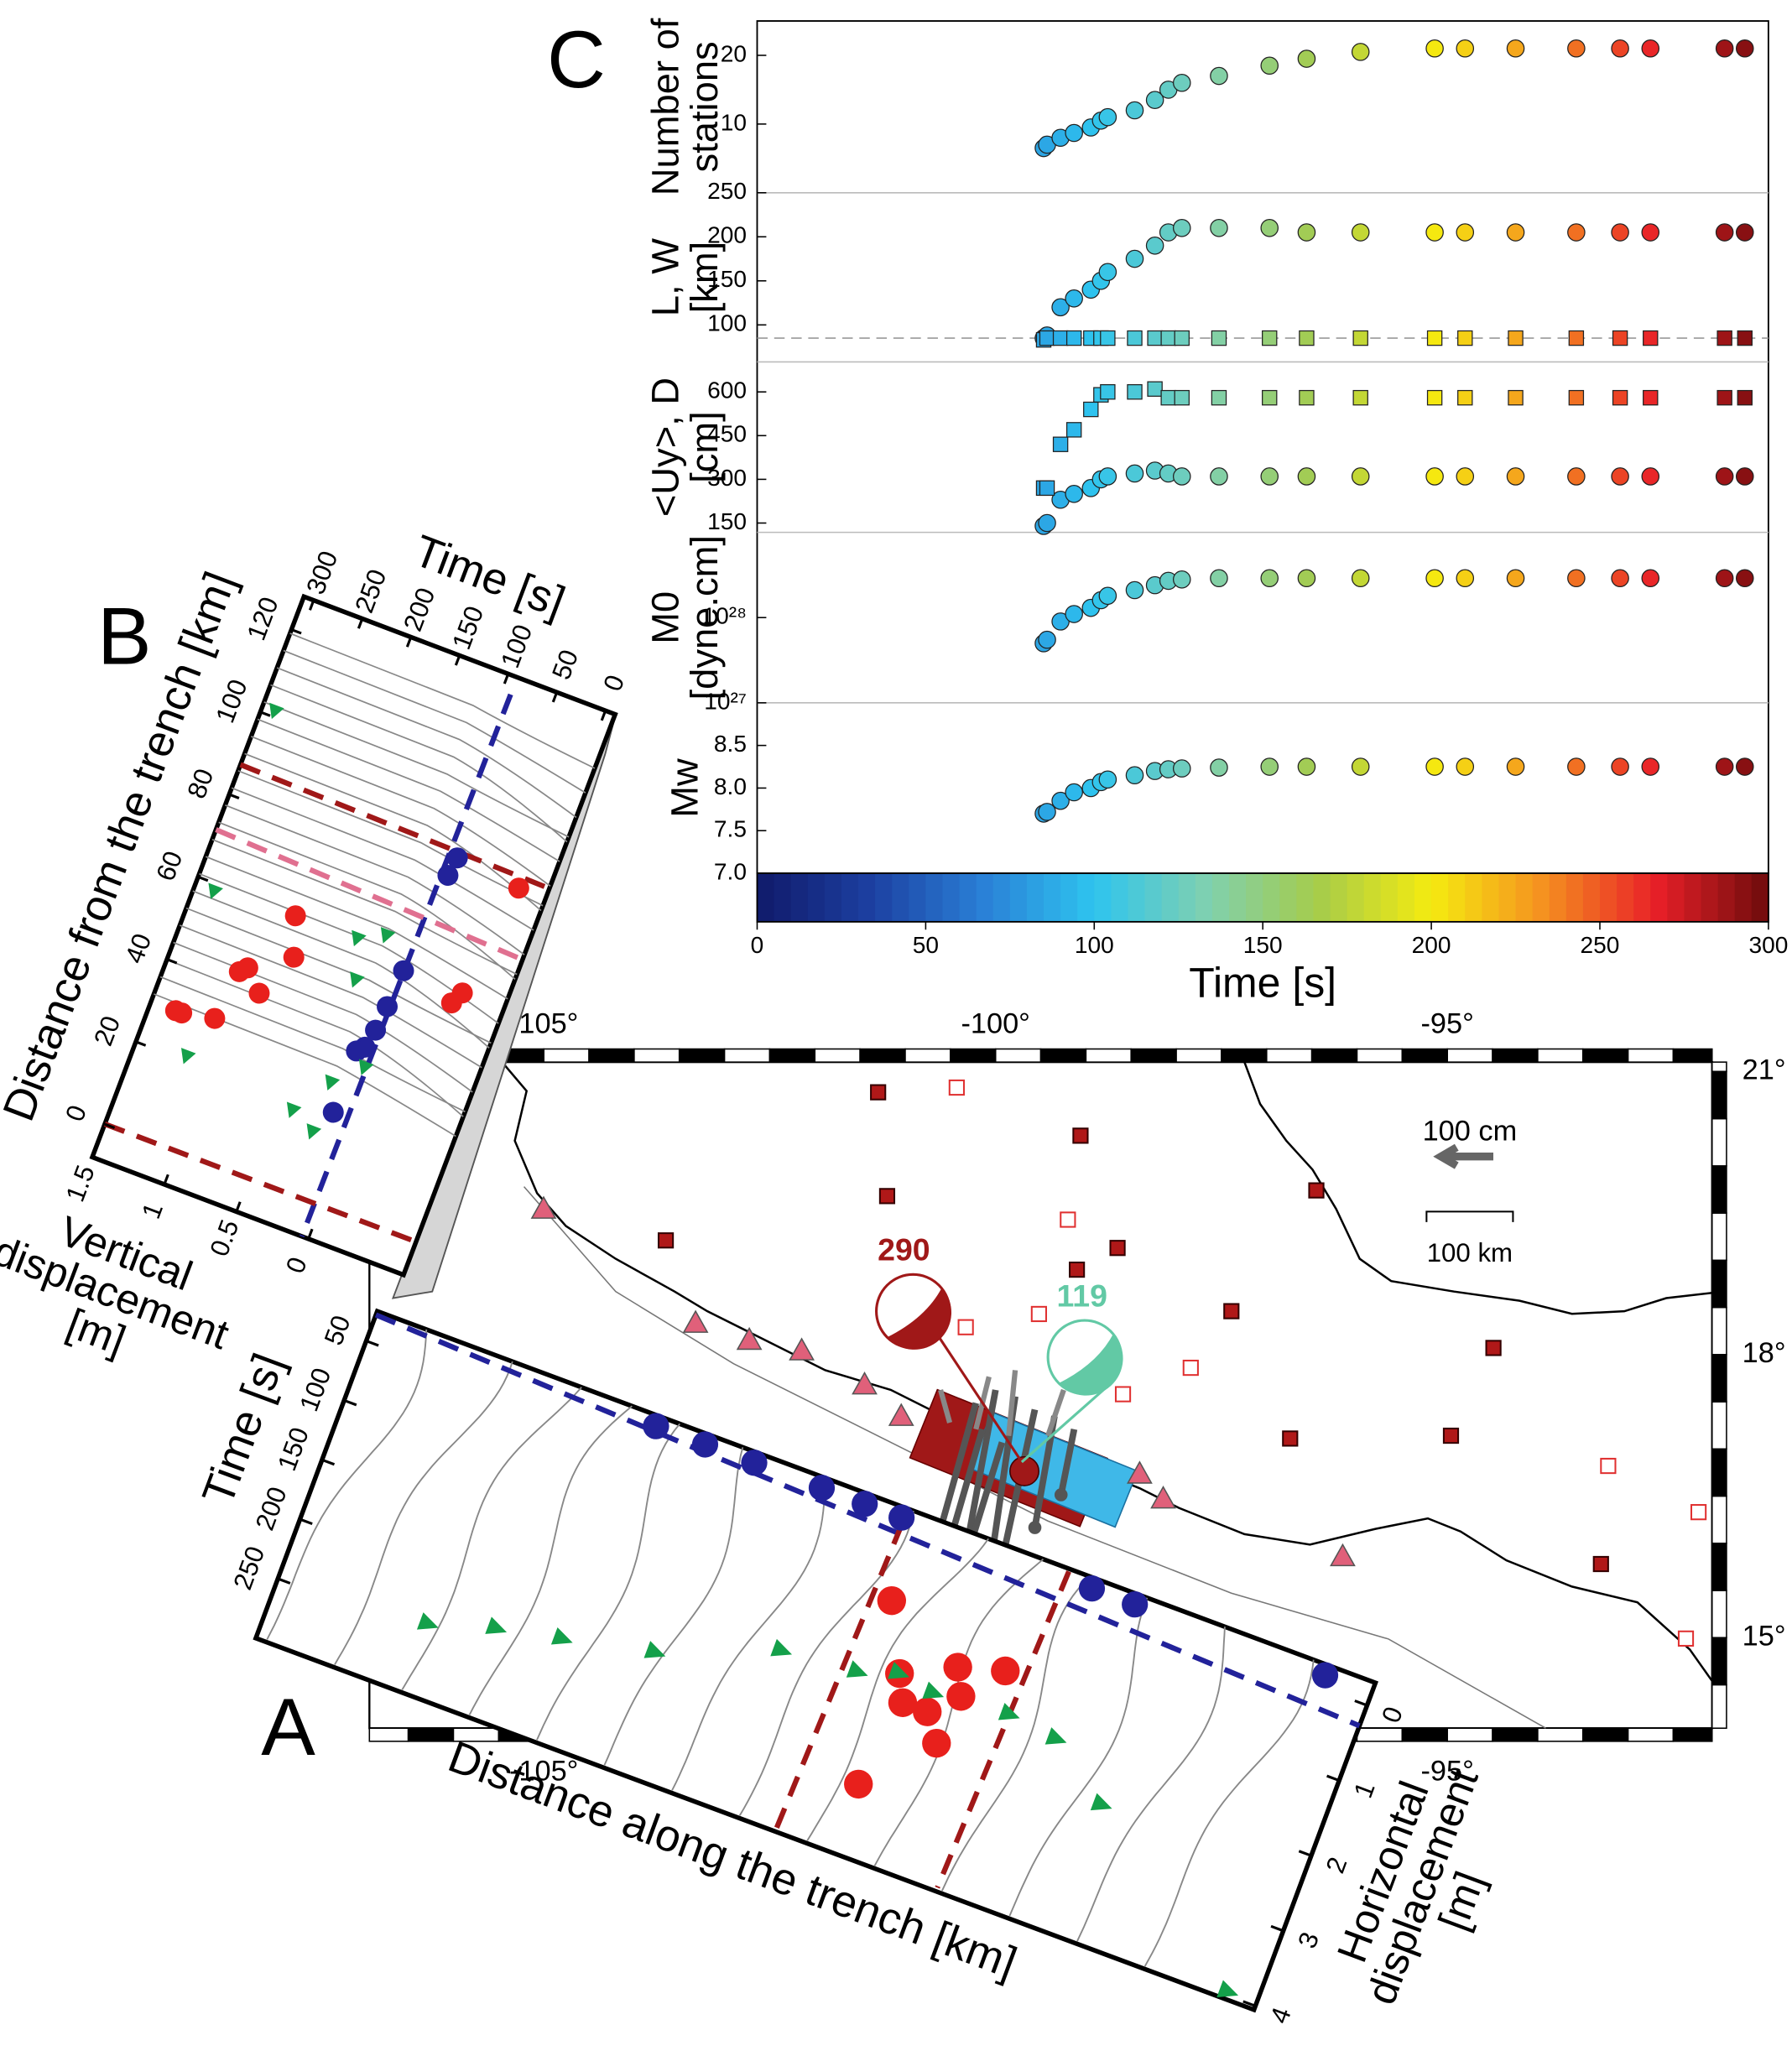 This screenshot has width=1792, height=2056. I want to click on tick-label: 20, so click(107, 1030).